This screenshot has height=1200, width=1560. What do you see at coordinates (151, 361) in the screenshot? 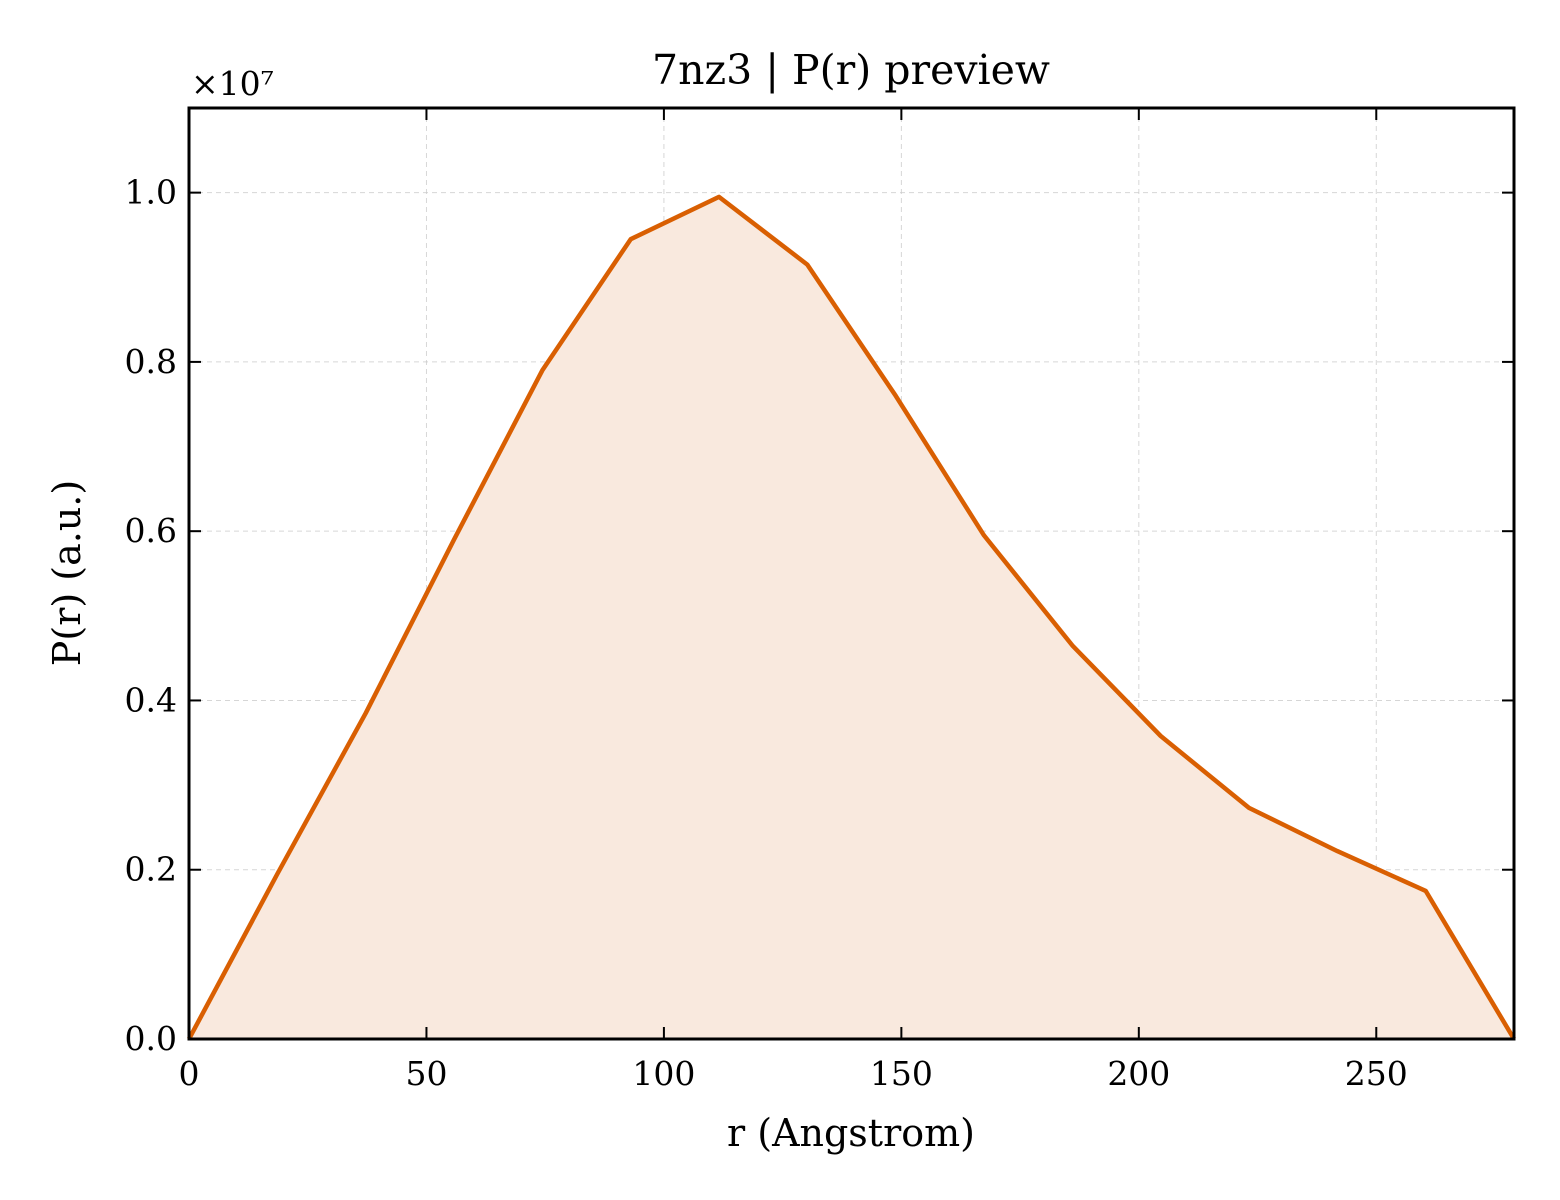
I see `y-tick-label: 0.8` at bounding box center [151, 361].